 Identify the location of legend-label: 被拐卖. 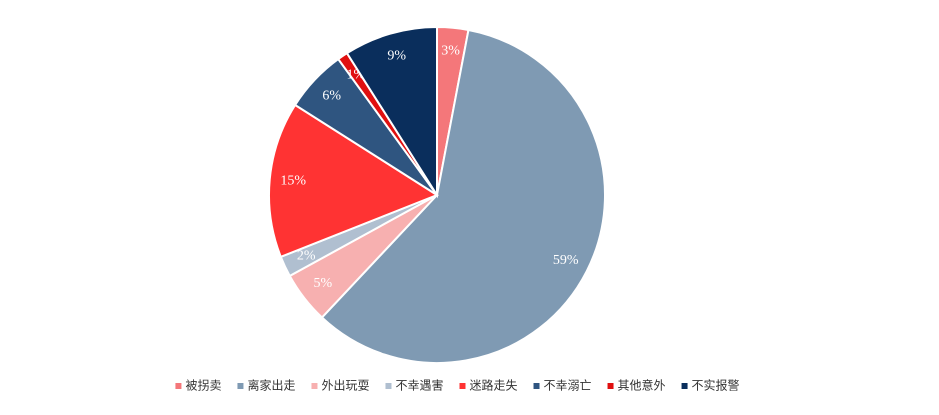
(203, 385).